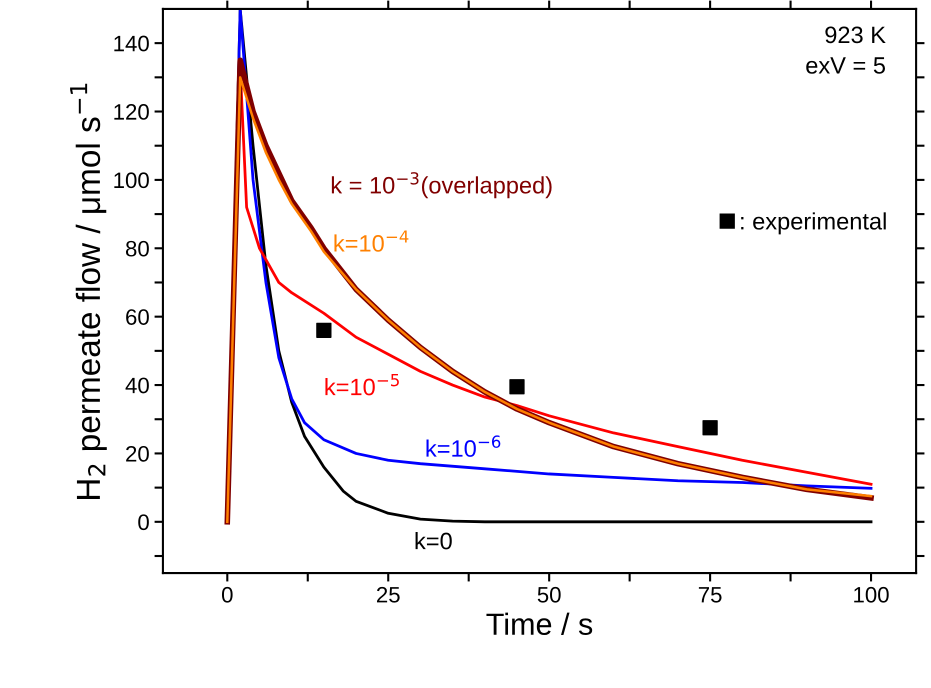 Image resolution: width=931 pixels, height=688 pixels. I want to click on y-tick-label: 120, so click(131, 112).